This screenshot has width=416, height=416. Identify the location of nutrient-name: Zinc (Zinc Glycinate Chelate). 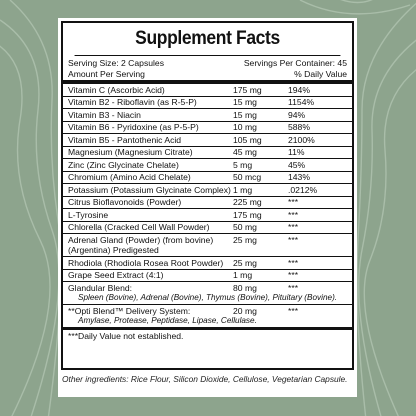
(123, 164).